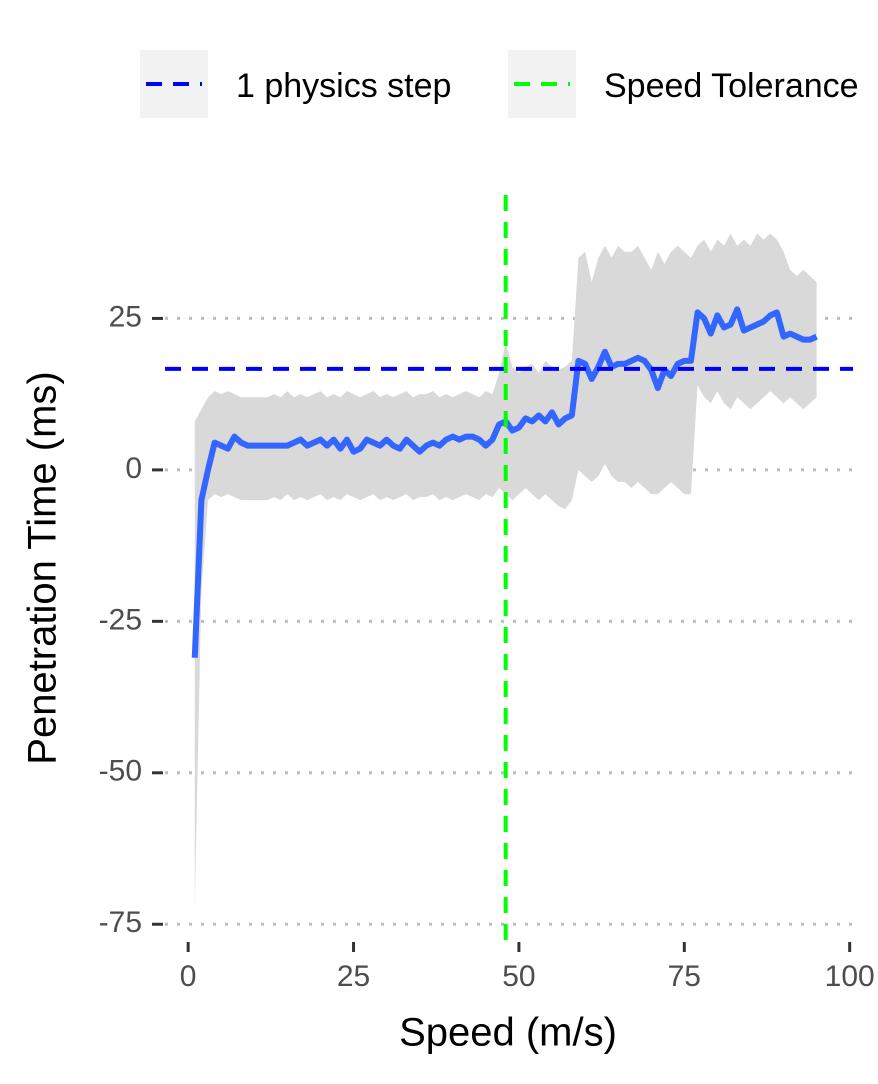  Describe the element at coordinates (508, 1033) in the screenshot. I see `x-axis-label: Speed (m/s)` at that location.